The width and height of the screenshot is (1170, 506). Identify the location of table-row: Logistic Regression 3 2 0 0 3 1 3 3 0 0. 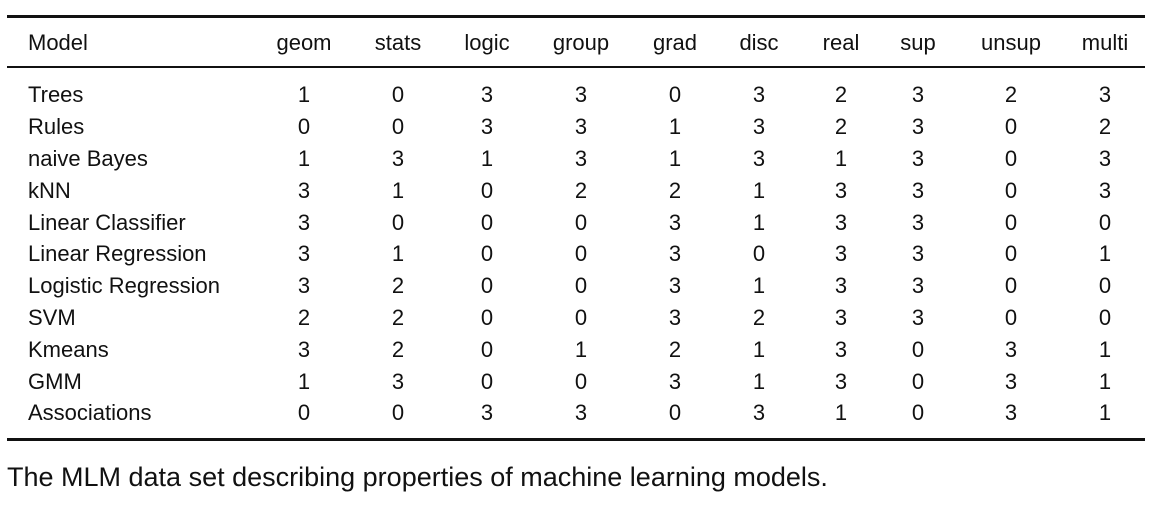
(576, 286).